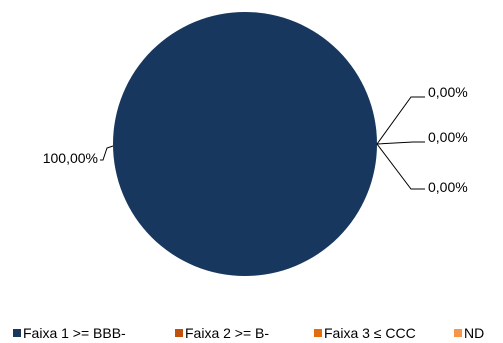 The height and width of the screenshot is (343, 503). What do you see at coordinates (448, 187) in the screenshot?
I see `data-label-nd: 0,00%` at bounding box center [448, 187].